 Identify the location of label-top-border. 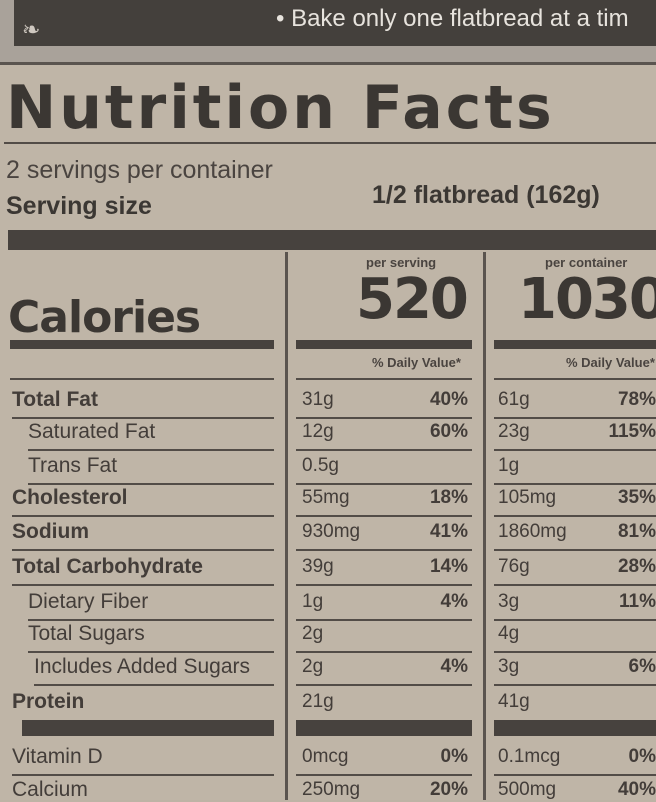
(328, 63).